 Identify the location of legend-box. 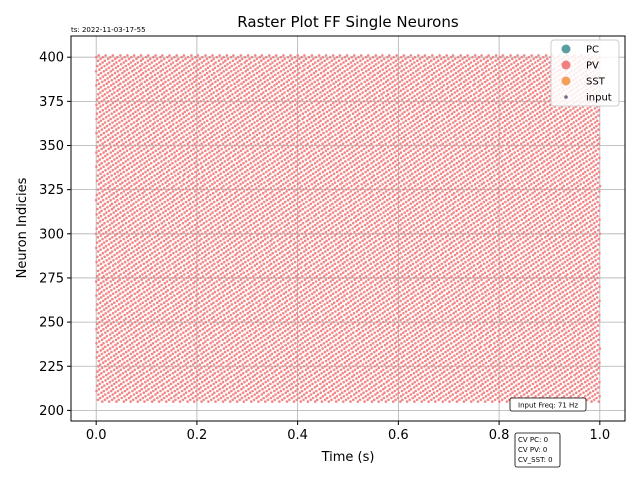
(585, 73).